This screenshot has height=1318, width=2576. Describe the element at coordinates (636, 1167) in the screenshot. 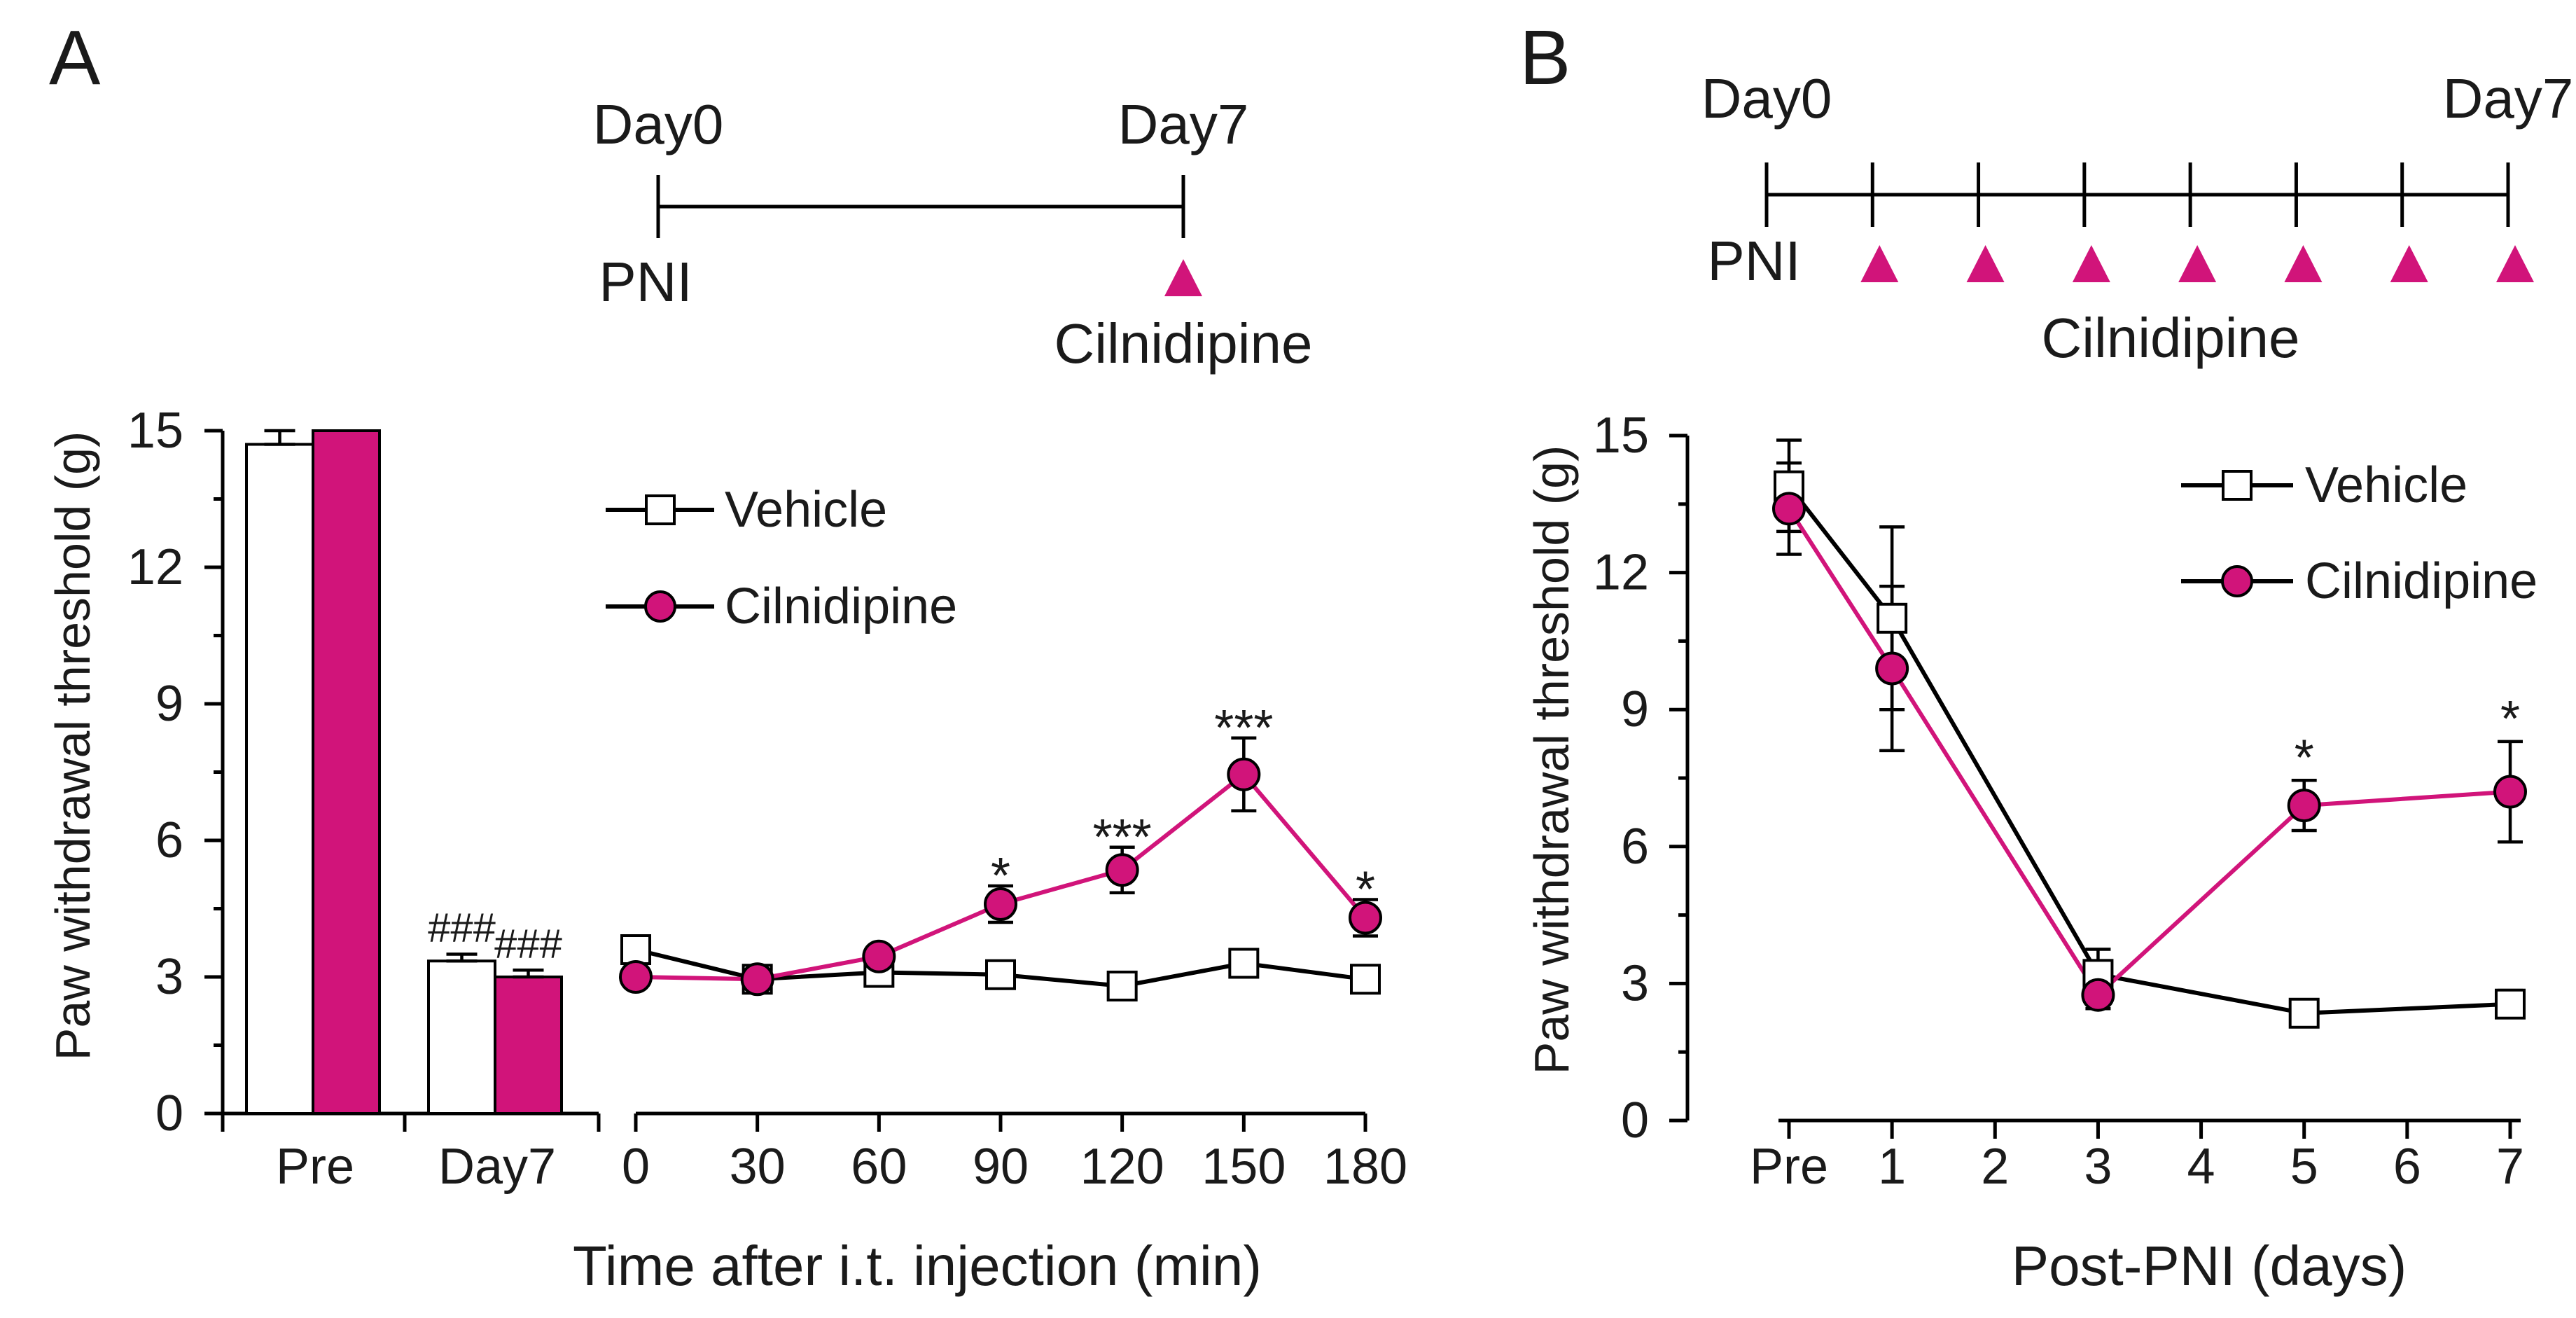

I see `panel-a-x-tick-label: 0` at that location.